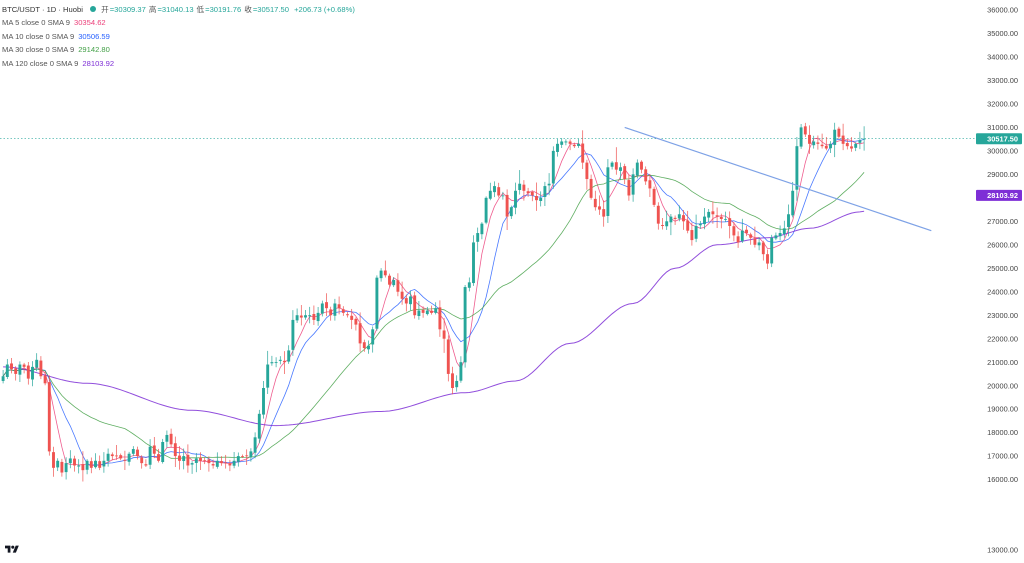  I want to click on y-tick-label: 29000.00, so click(1002, 174).